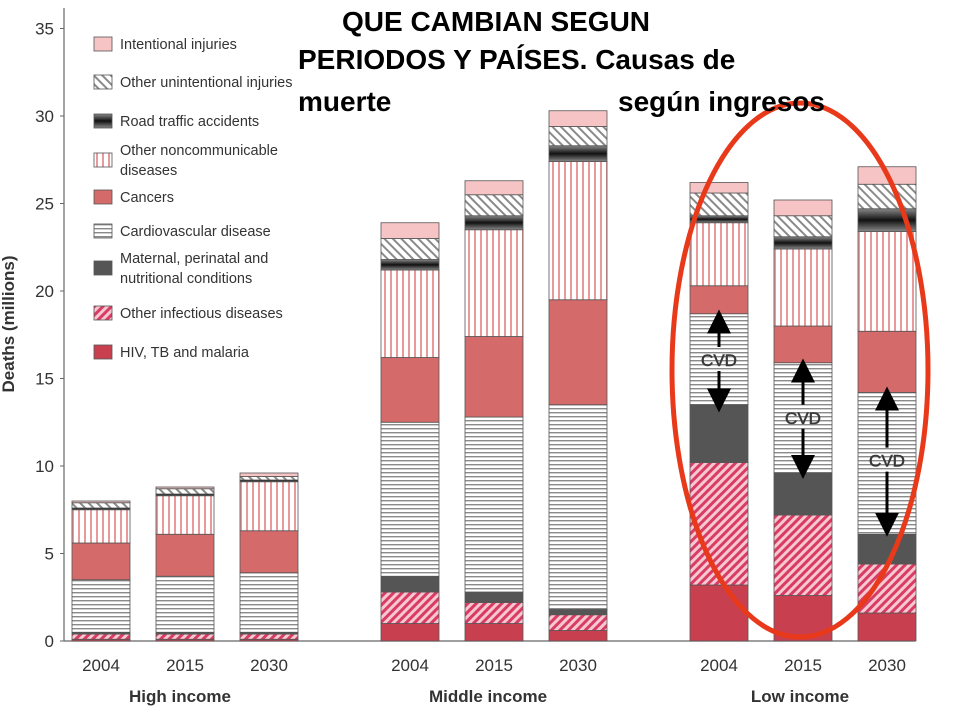 The width and height of the screenshot is (960, 720). What do you see at coordinates (49, 335) in the screenshot?
I see `y-ticks: 0 5 10 15 20 25 30 35` at bounding box center [49, 335].